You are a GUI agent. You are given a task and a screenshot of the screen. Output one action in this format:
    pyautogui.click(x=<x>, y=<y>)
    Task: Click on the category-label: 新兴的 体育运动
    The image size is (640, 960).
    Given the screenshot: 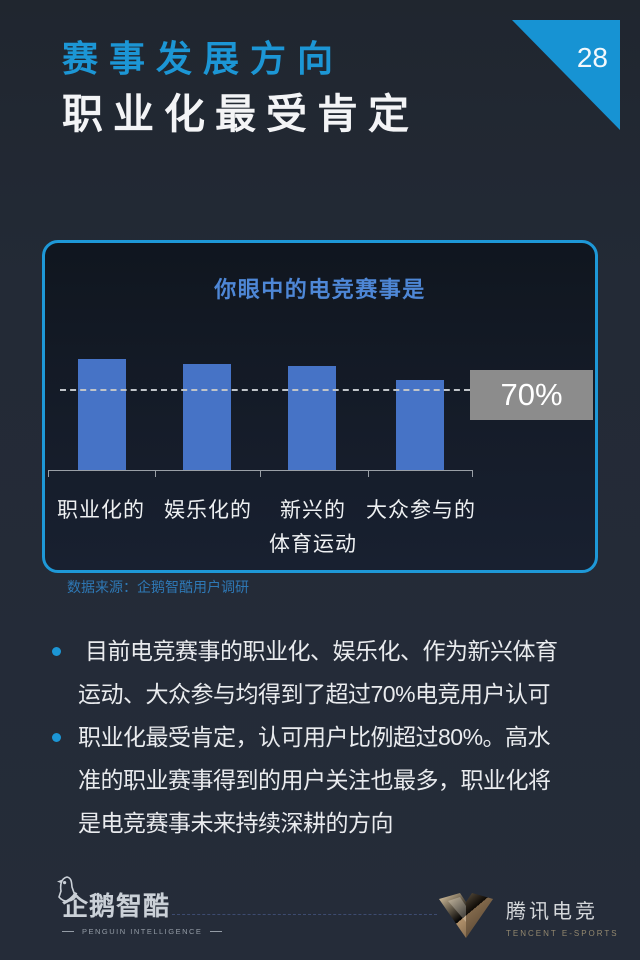 What is the action you would take?
    pyautogui.click(x=313, y=527)
    